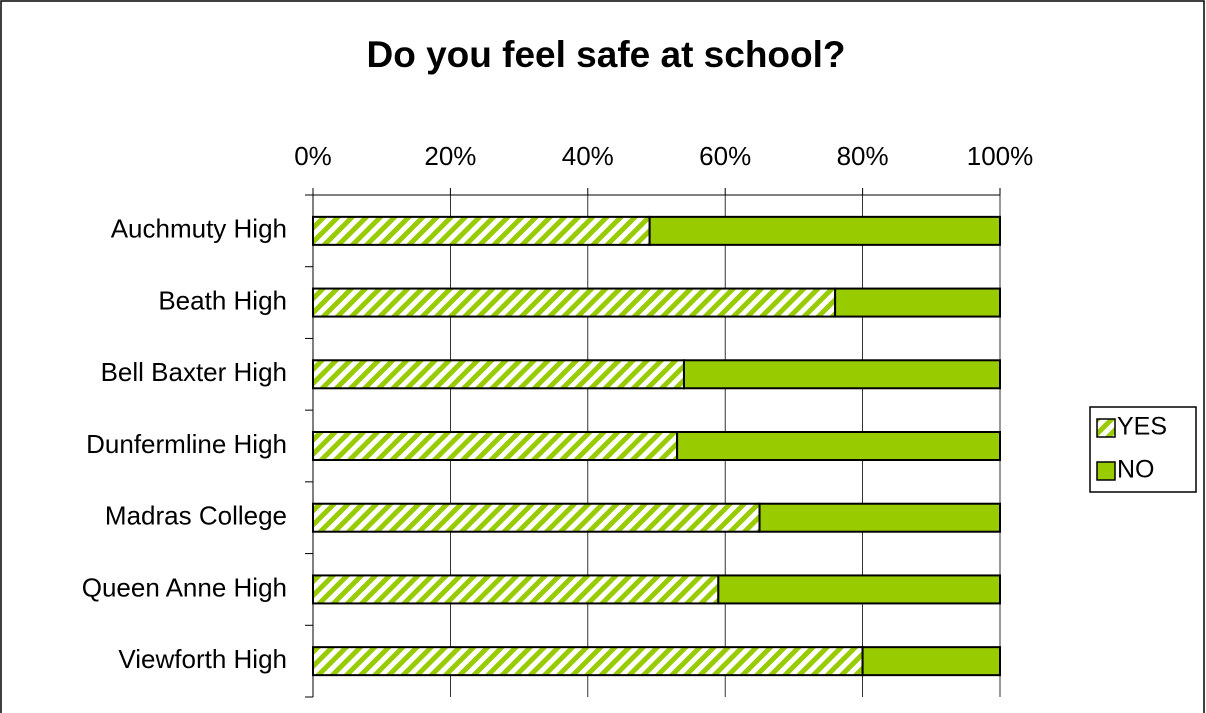 This screenshot has width=1206, height=713. Describe the element at coordinates (1000, 156) in the screenshot. I see `x-tick-label: 100%` at that location.